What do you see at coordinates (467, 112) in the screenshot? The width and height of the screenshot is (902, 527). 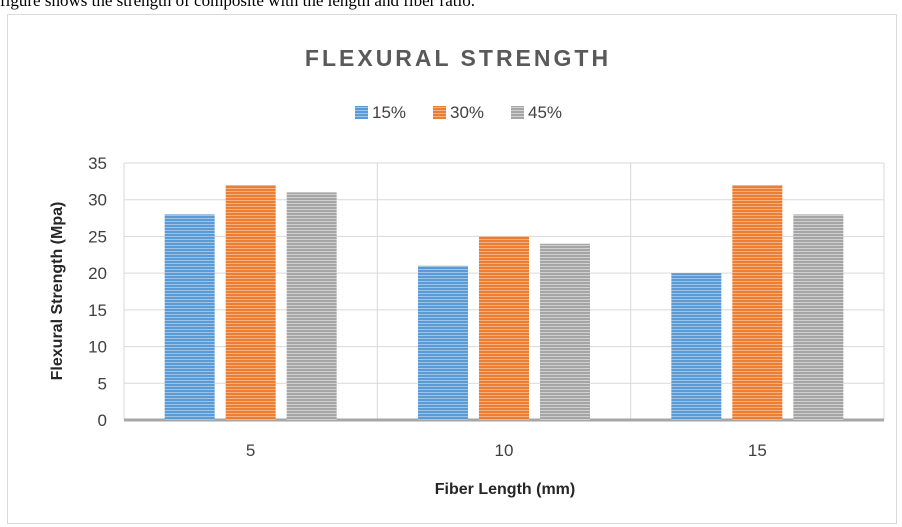 I see `legend-label-30%: 30%` at bounding box center [467, 112].